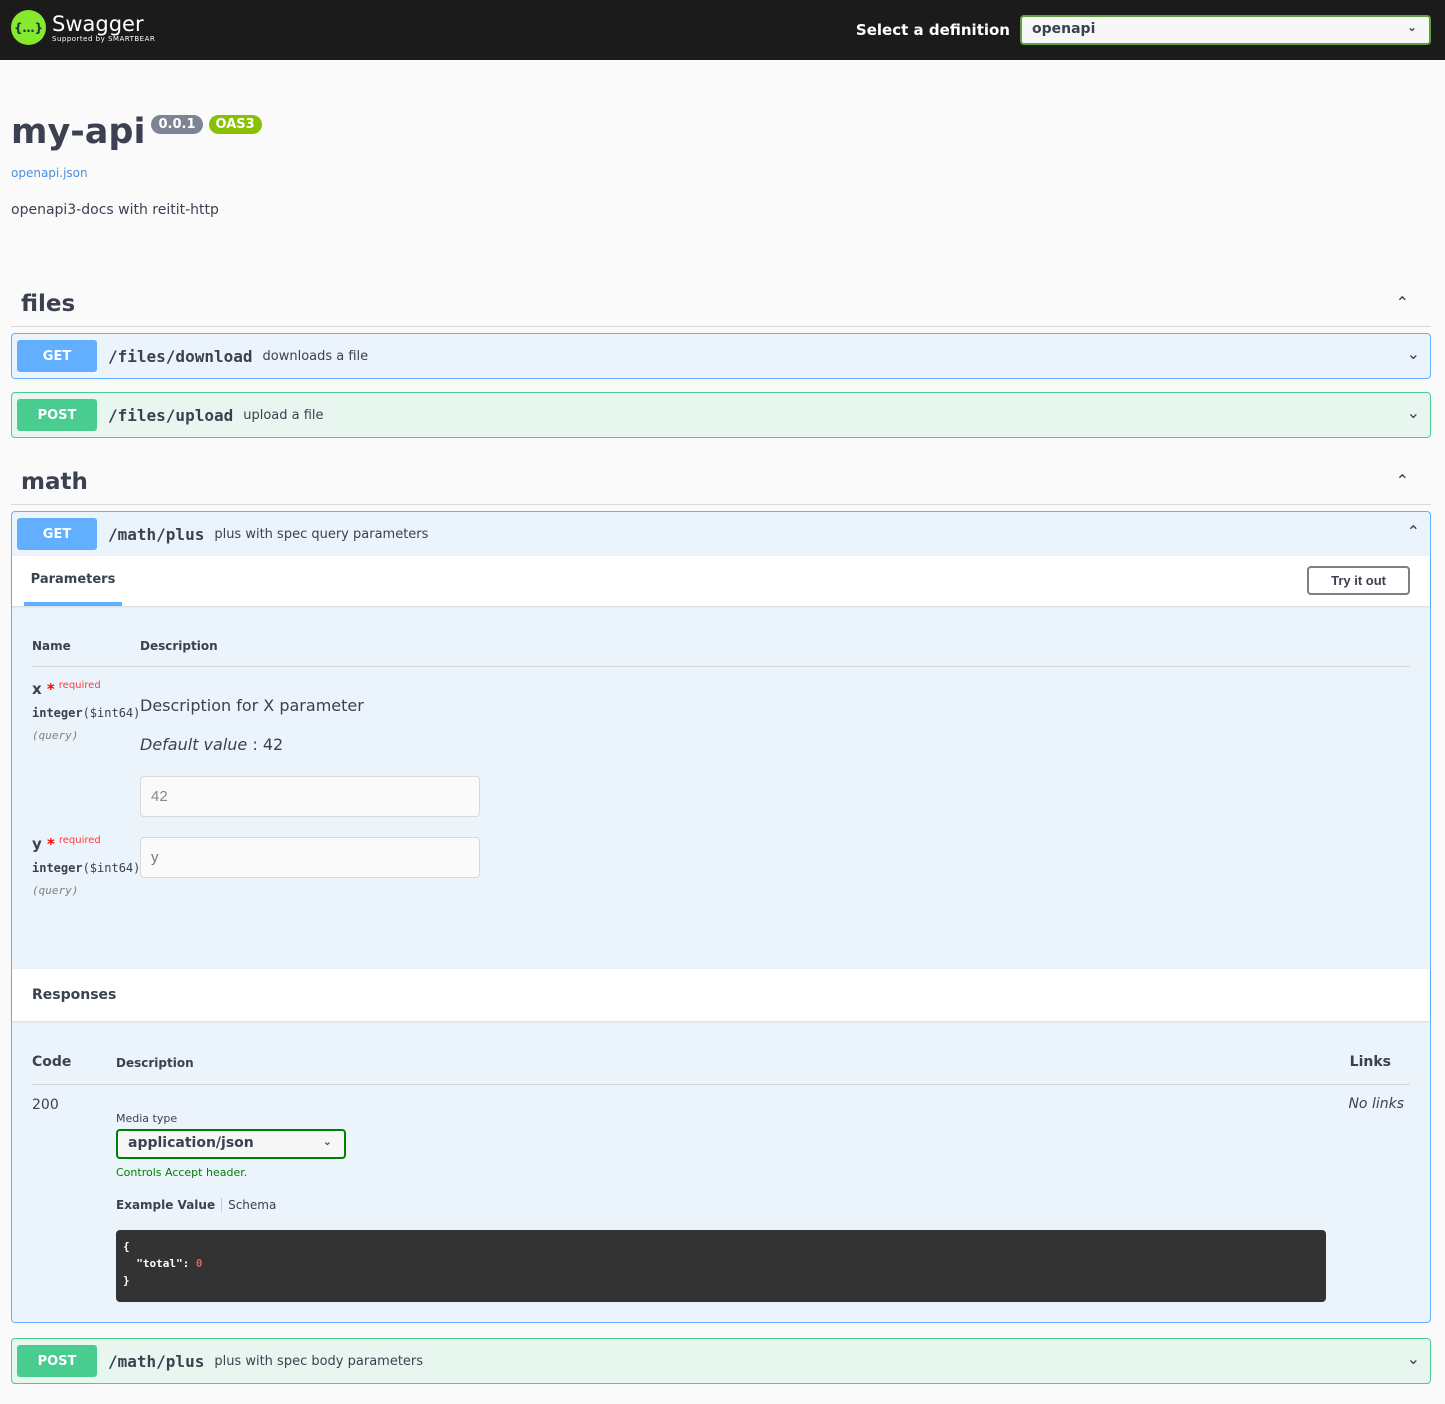  What do you see at coordinates (721, 995) in the screenshot?
I see `responses-header: Responses` at bounding box center [721, 995].